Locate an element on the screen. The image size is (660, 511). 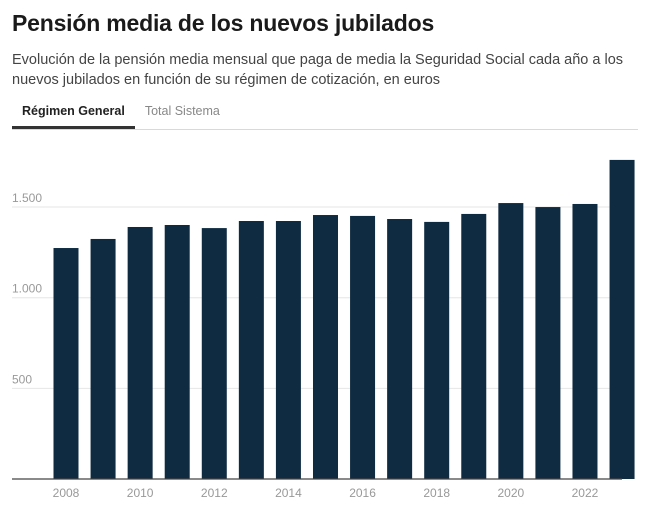
bar-2020 is located at coordinates (511, 341).